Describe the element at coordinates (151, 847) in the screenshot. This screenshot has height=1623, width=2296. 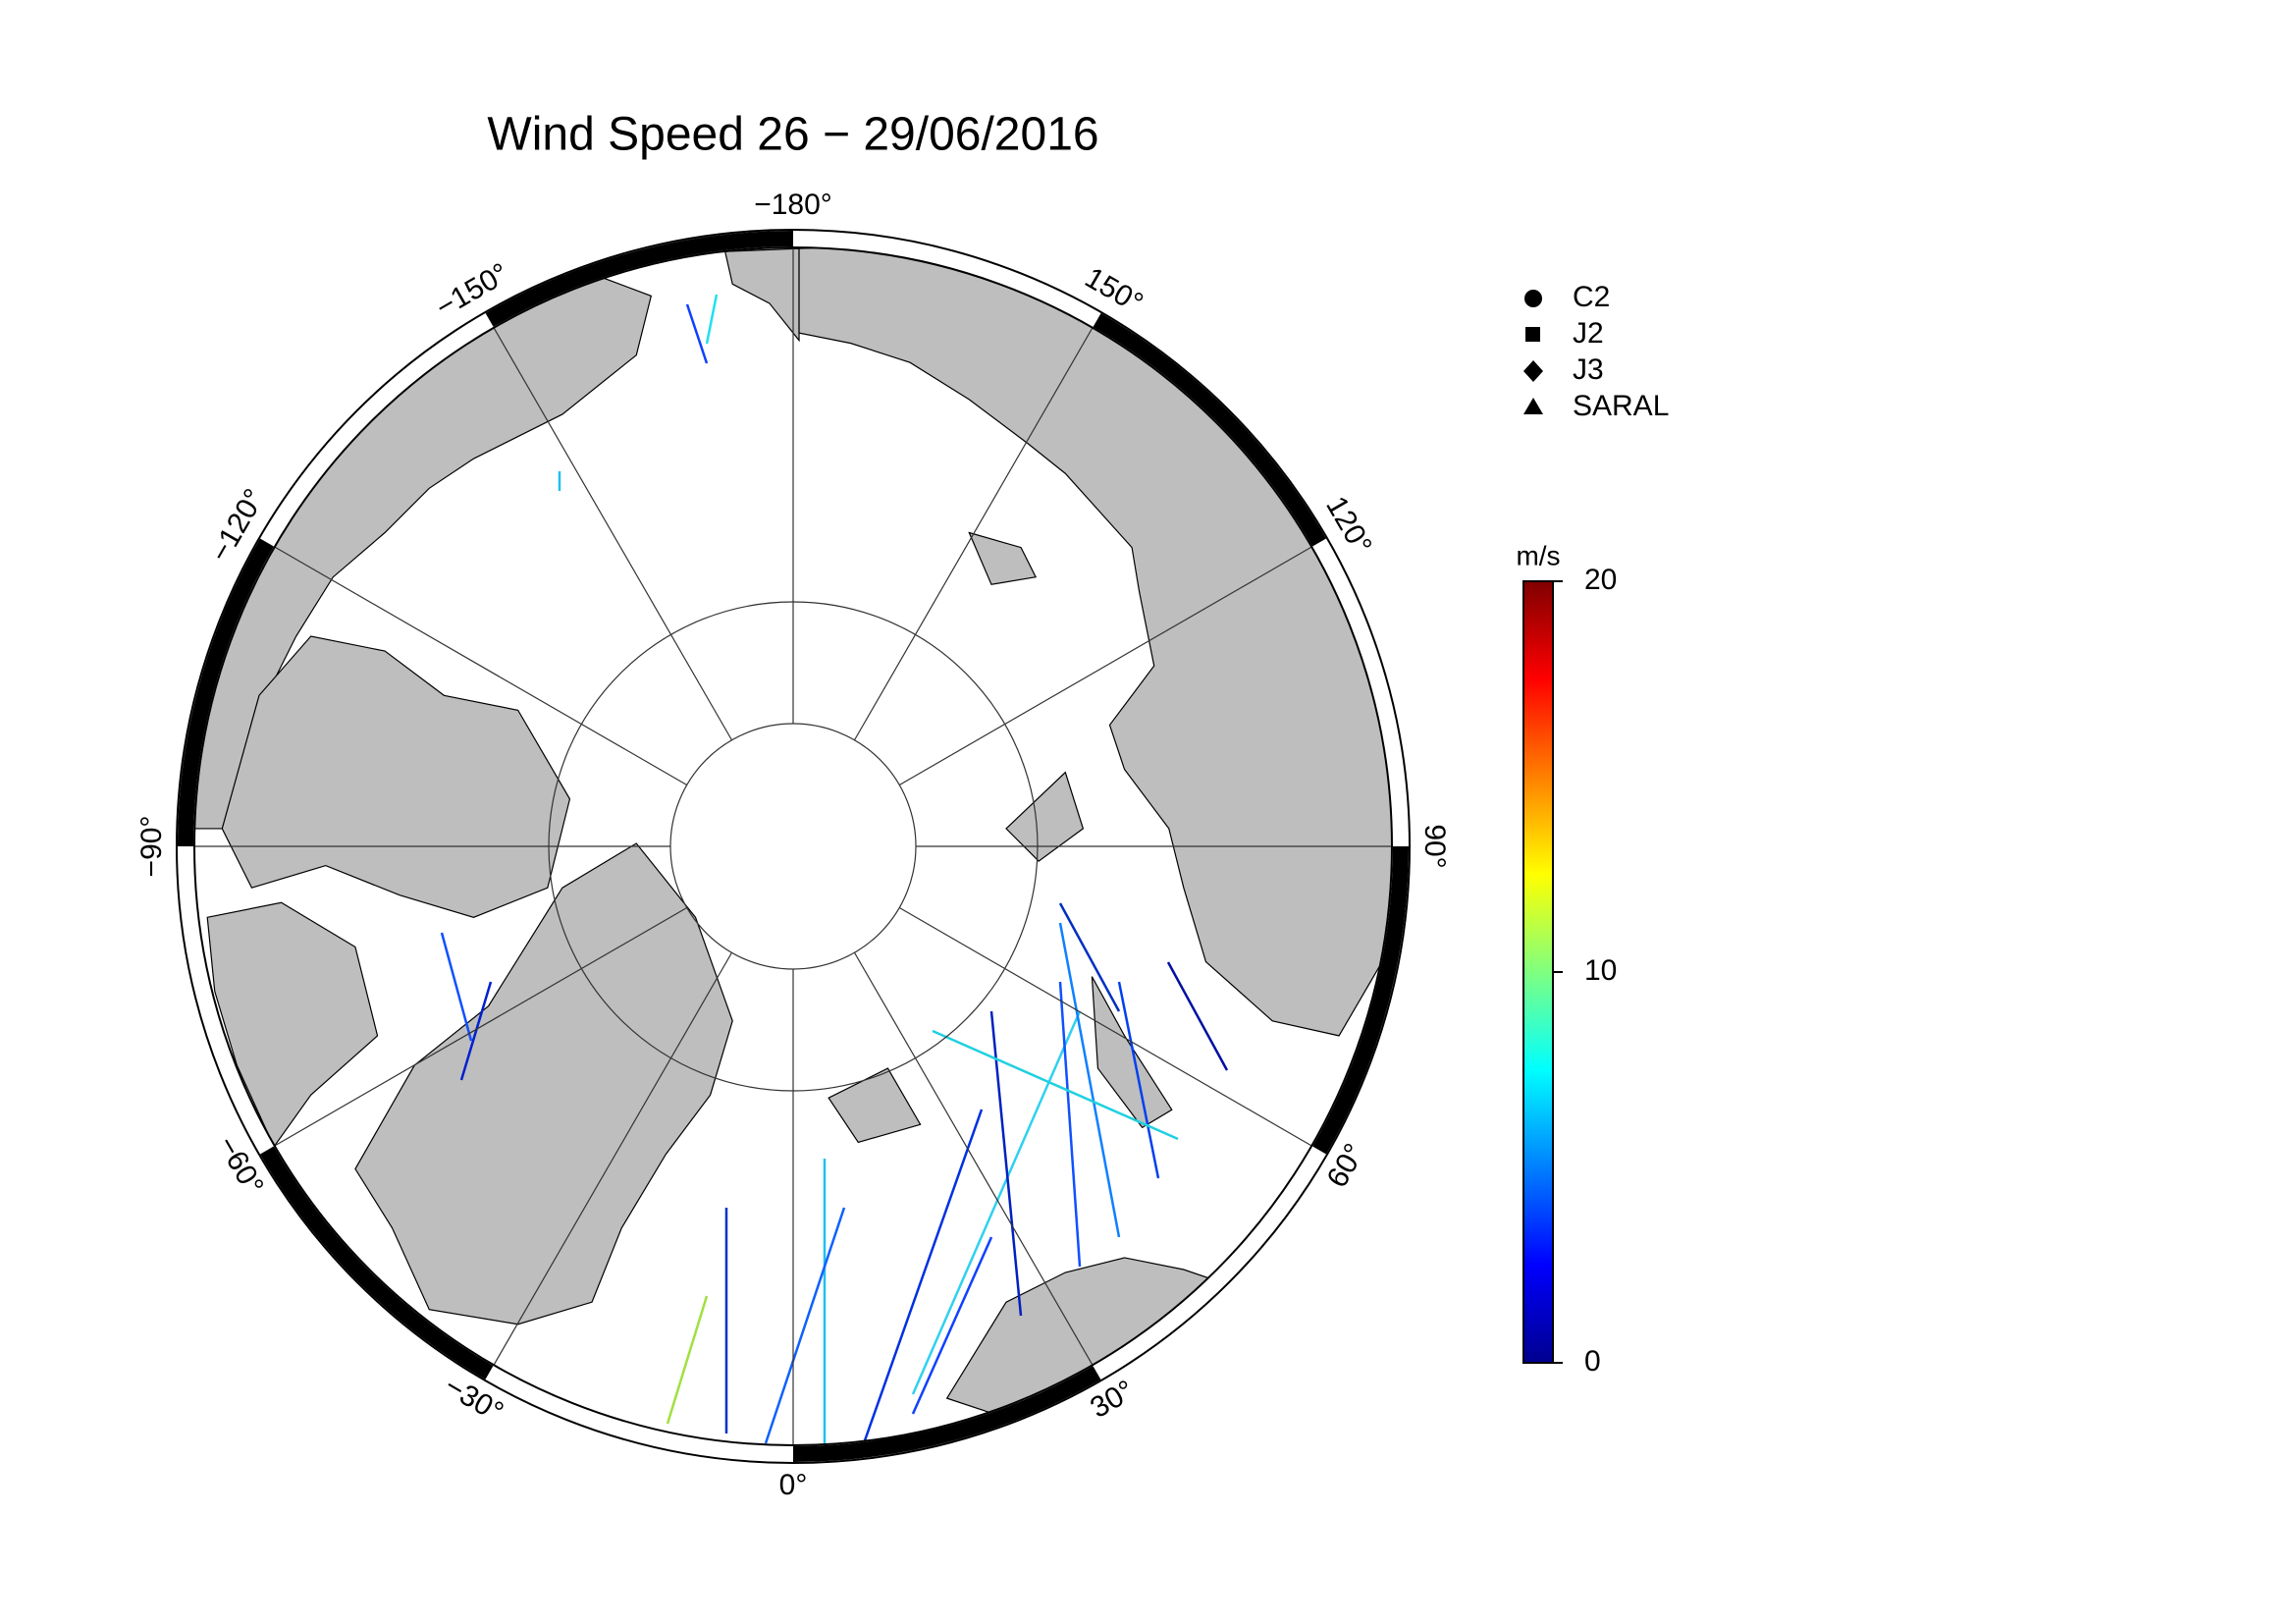
I see `longitude-label: −90°` at that location.